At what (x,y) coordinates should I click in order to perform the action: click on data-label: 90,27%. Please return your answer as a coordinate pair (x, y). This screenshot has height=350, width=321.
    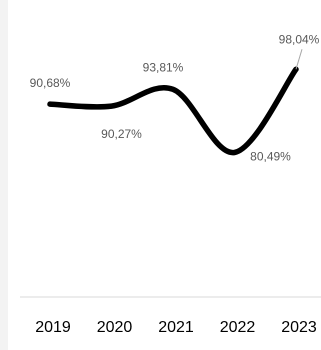
    Looking at the image, I should click on (121, 134).